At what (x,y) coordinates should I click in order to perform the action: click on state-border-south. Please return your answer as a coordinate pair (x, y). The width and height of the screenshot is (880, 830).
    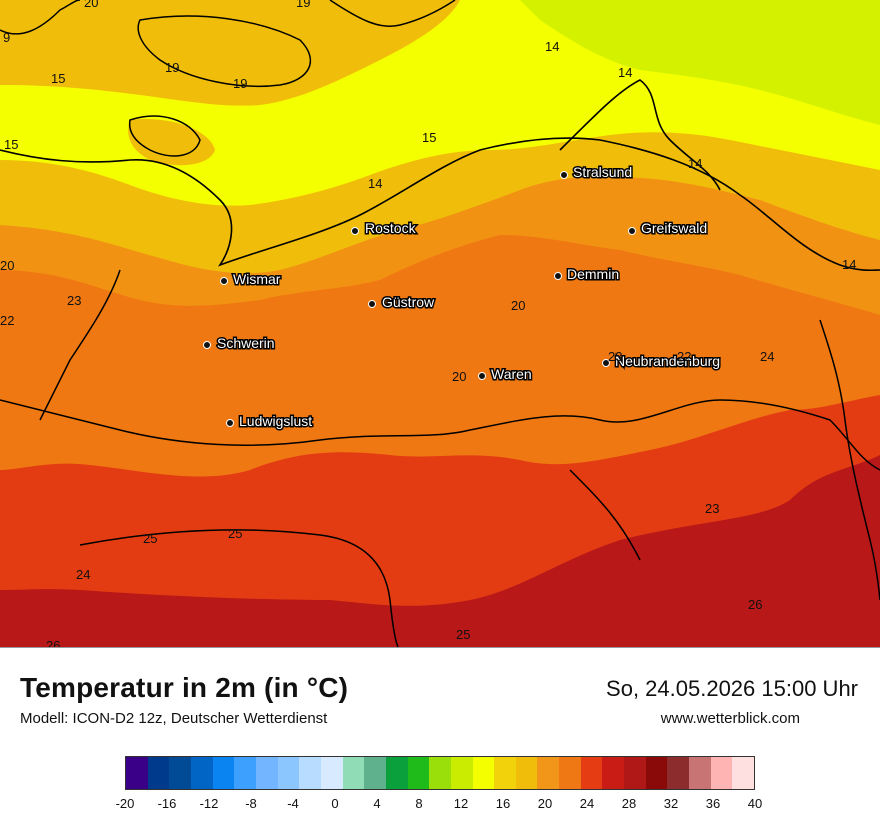
    Looking at the image, I should click on (440, 435).